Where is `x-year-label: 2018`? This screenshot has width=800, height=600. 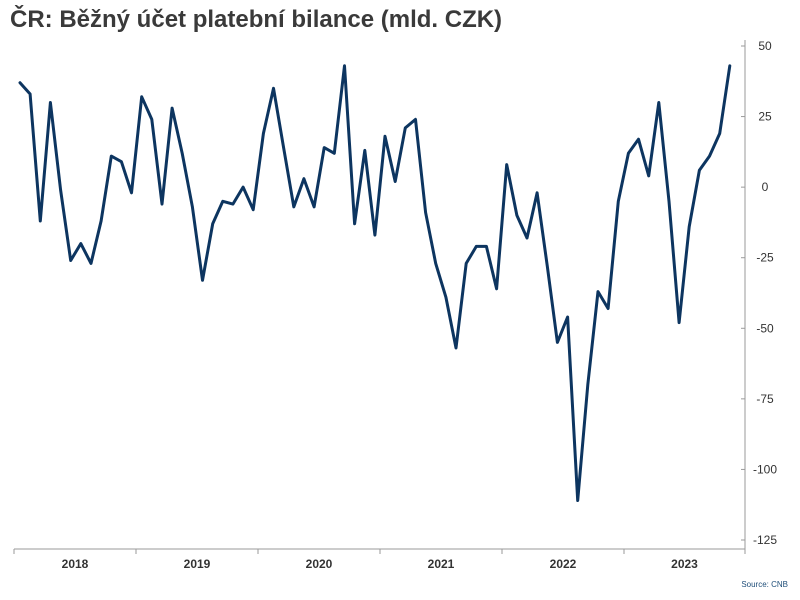 x-year-label: 2018 is located at coordinates (75, 564).